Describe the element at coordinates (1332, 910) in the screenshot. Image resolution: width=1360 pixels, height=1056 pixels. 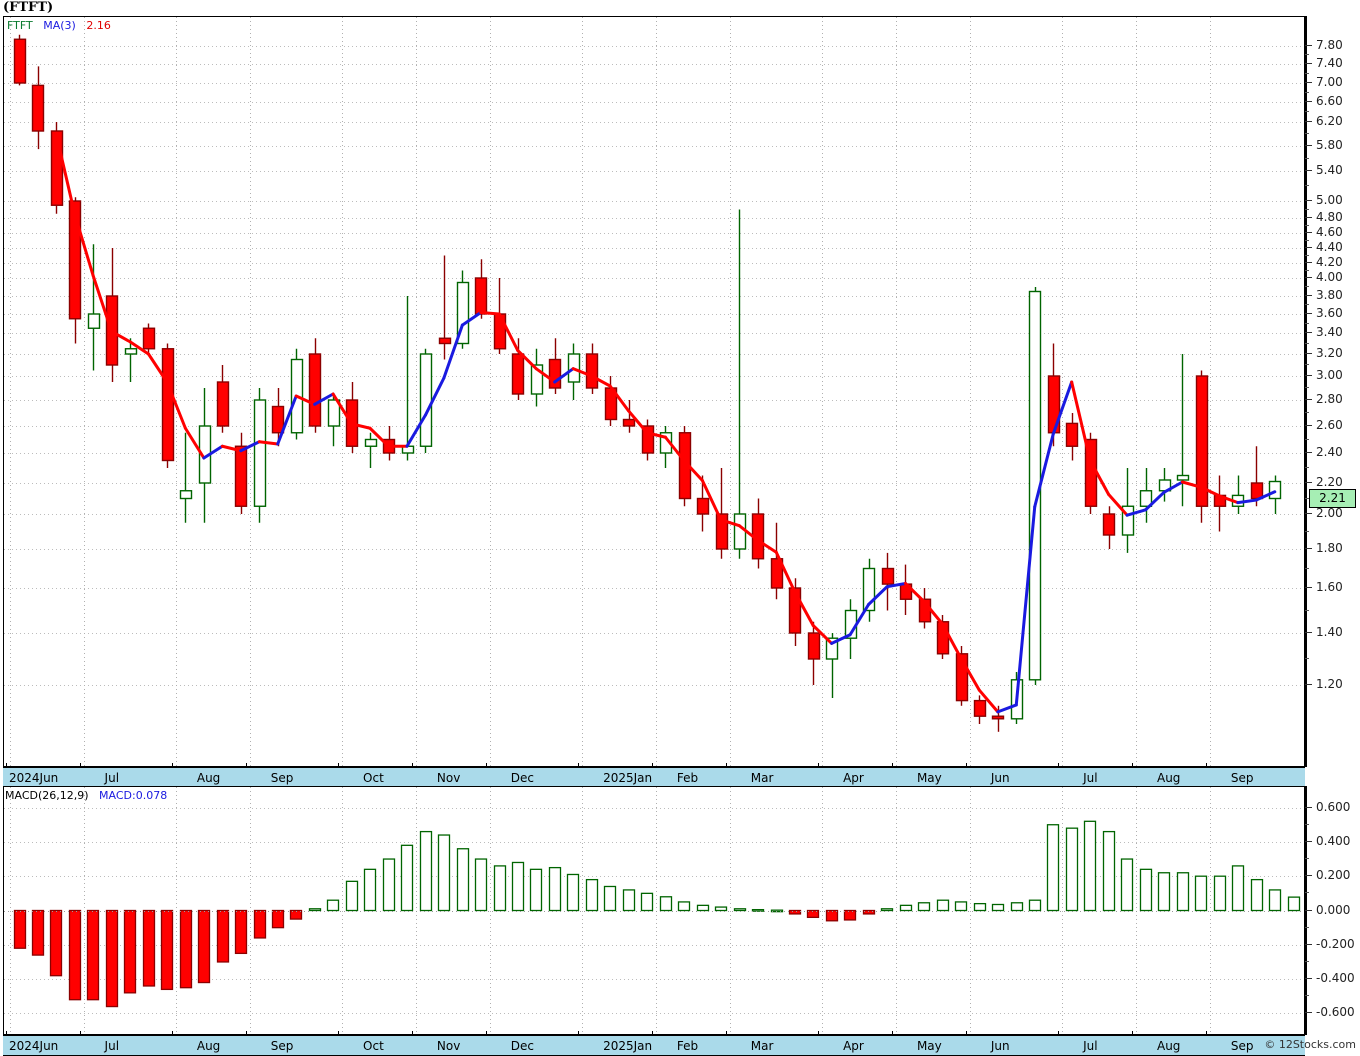
I see `macd-y-axis: 0.600 0.400 0.200 0.000 -0.200 -0.400 -0.600` at that location.